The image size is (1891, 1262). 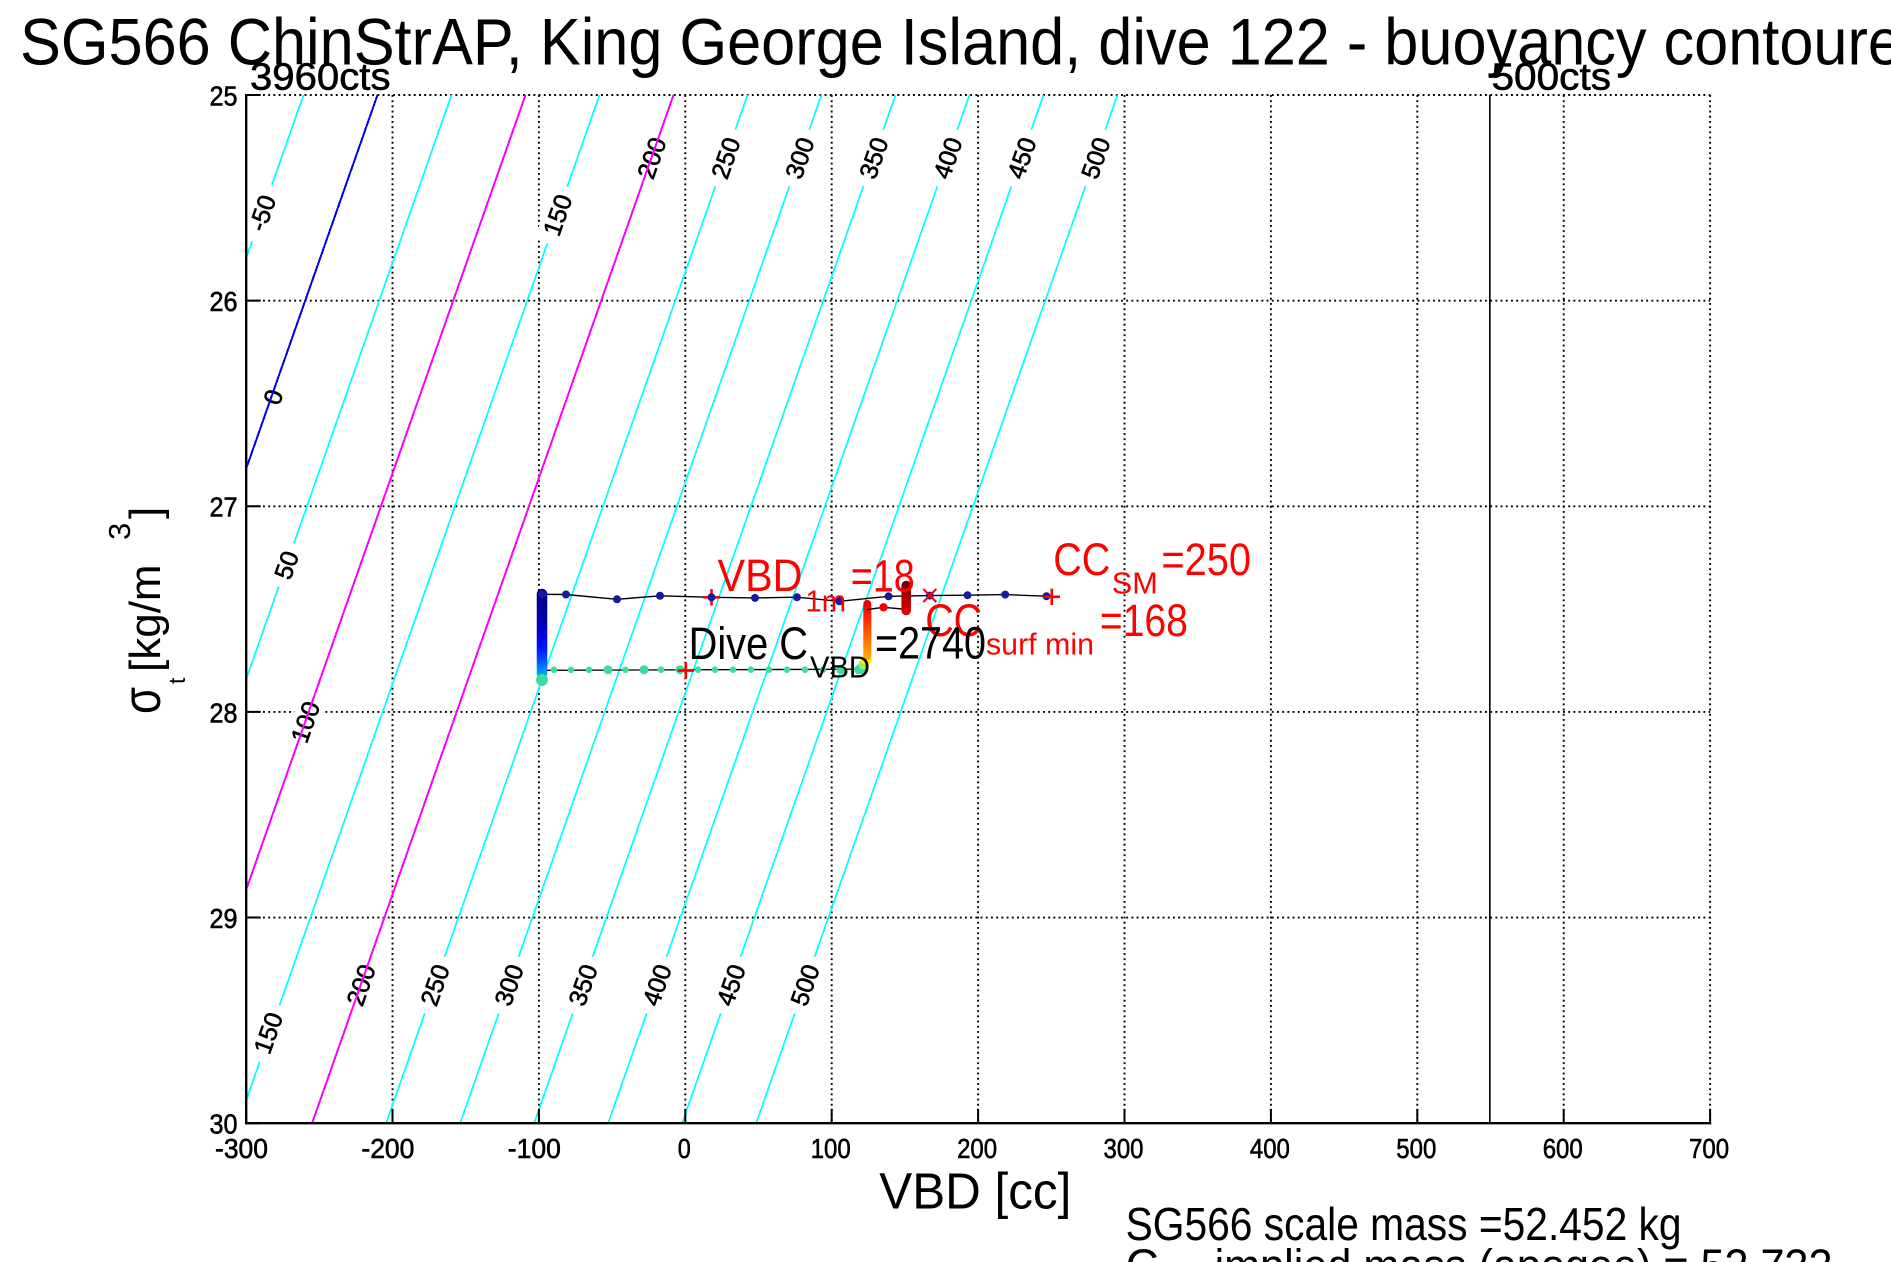 I want to click on svg-text: 30, so click(x=224, y=1124).